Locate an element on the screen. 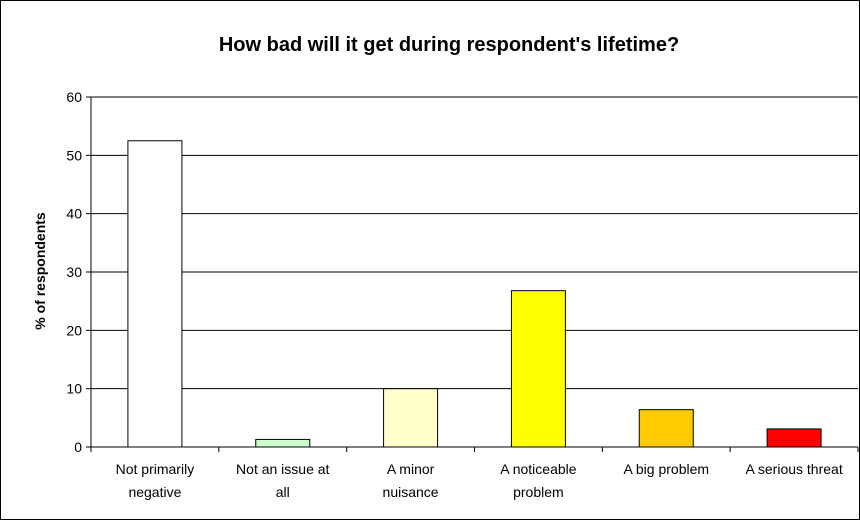 The height and width of the screenshot is (520, 860). y-tick-label: 60 is located at coordinates (74, 97).